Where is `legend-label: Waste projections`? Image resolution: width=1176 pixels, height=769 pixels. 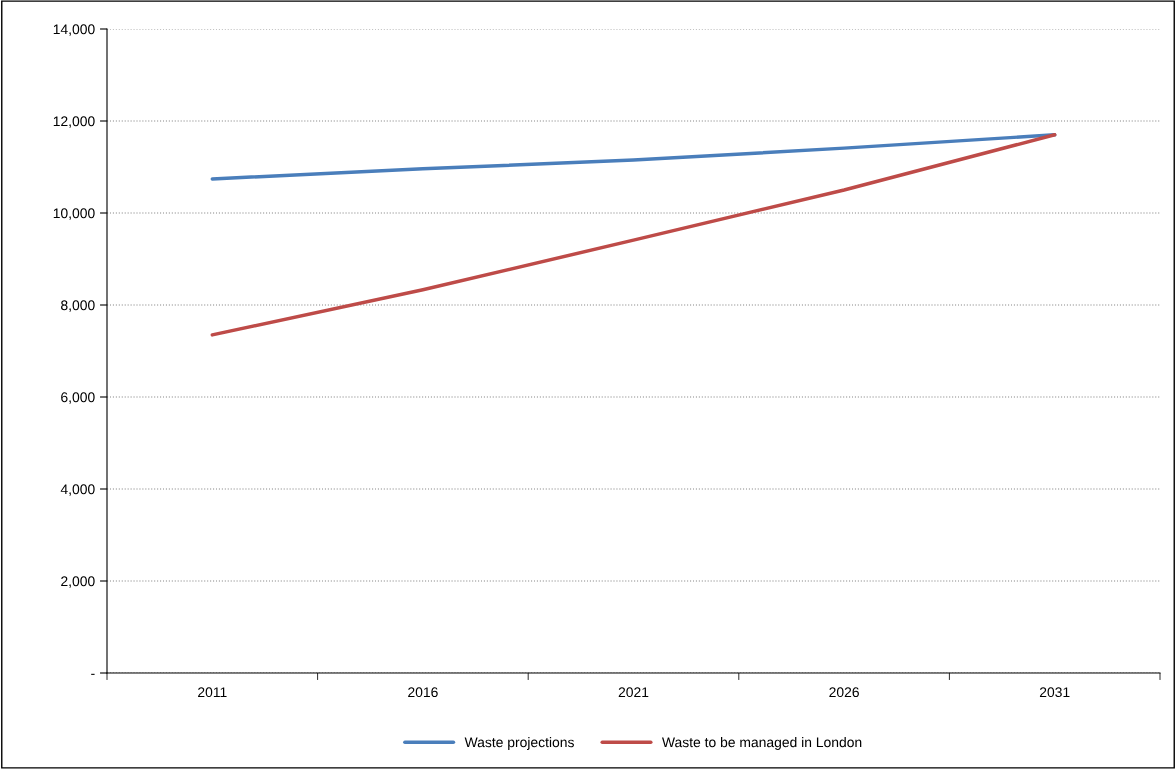 legend-label: Waste projections is located at coordinates (519, 743).